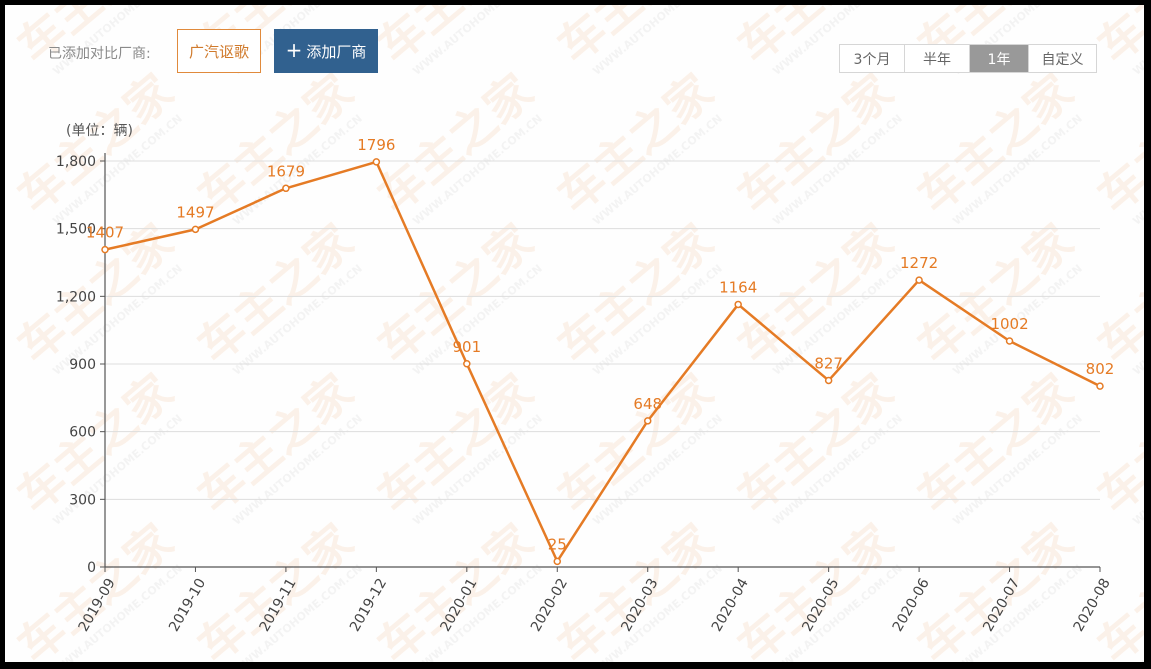  What do you see at coordinates (557, 544) in the screenshot?
I see `data-label: 25` at bounding box center [557, 544].